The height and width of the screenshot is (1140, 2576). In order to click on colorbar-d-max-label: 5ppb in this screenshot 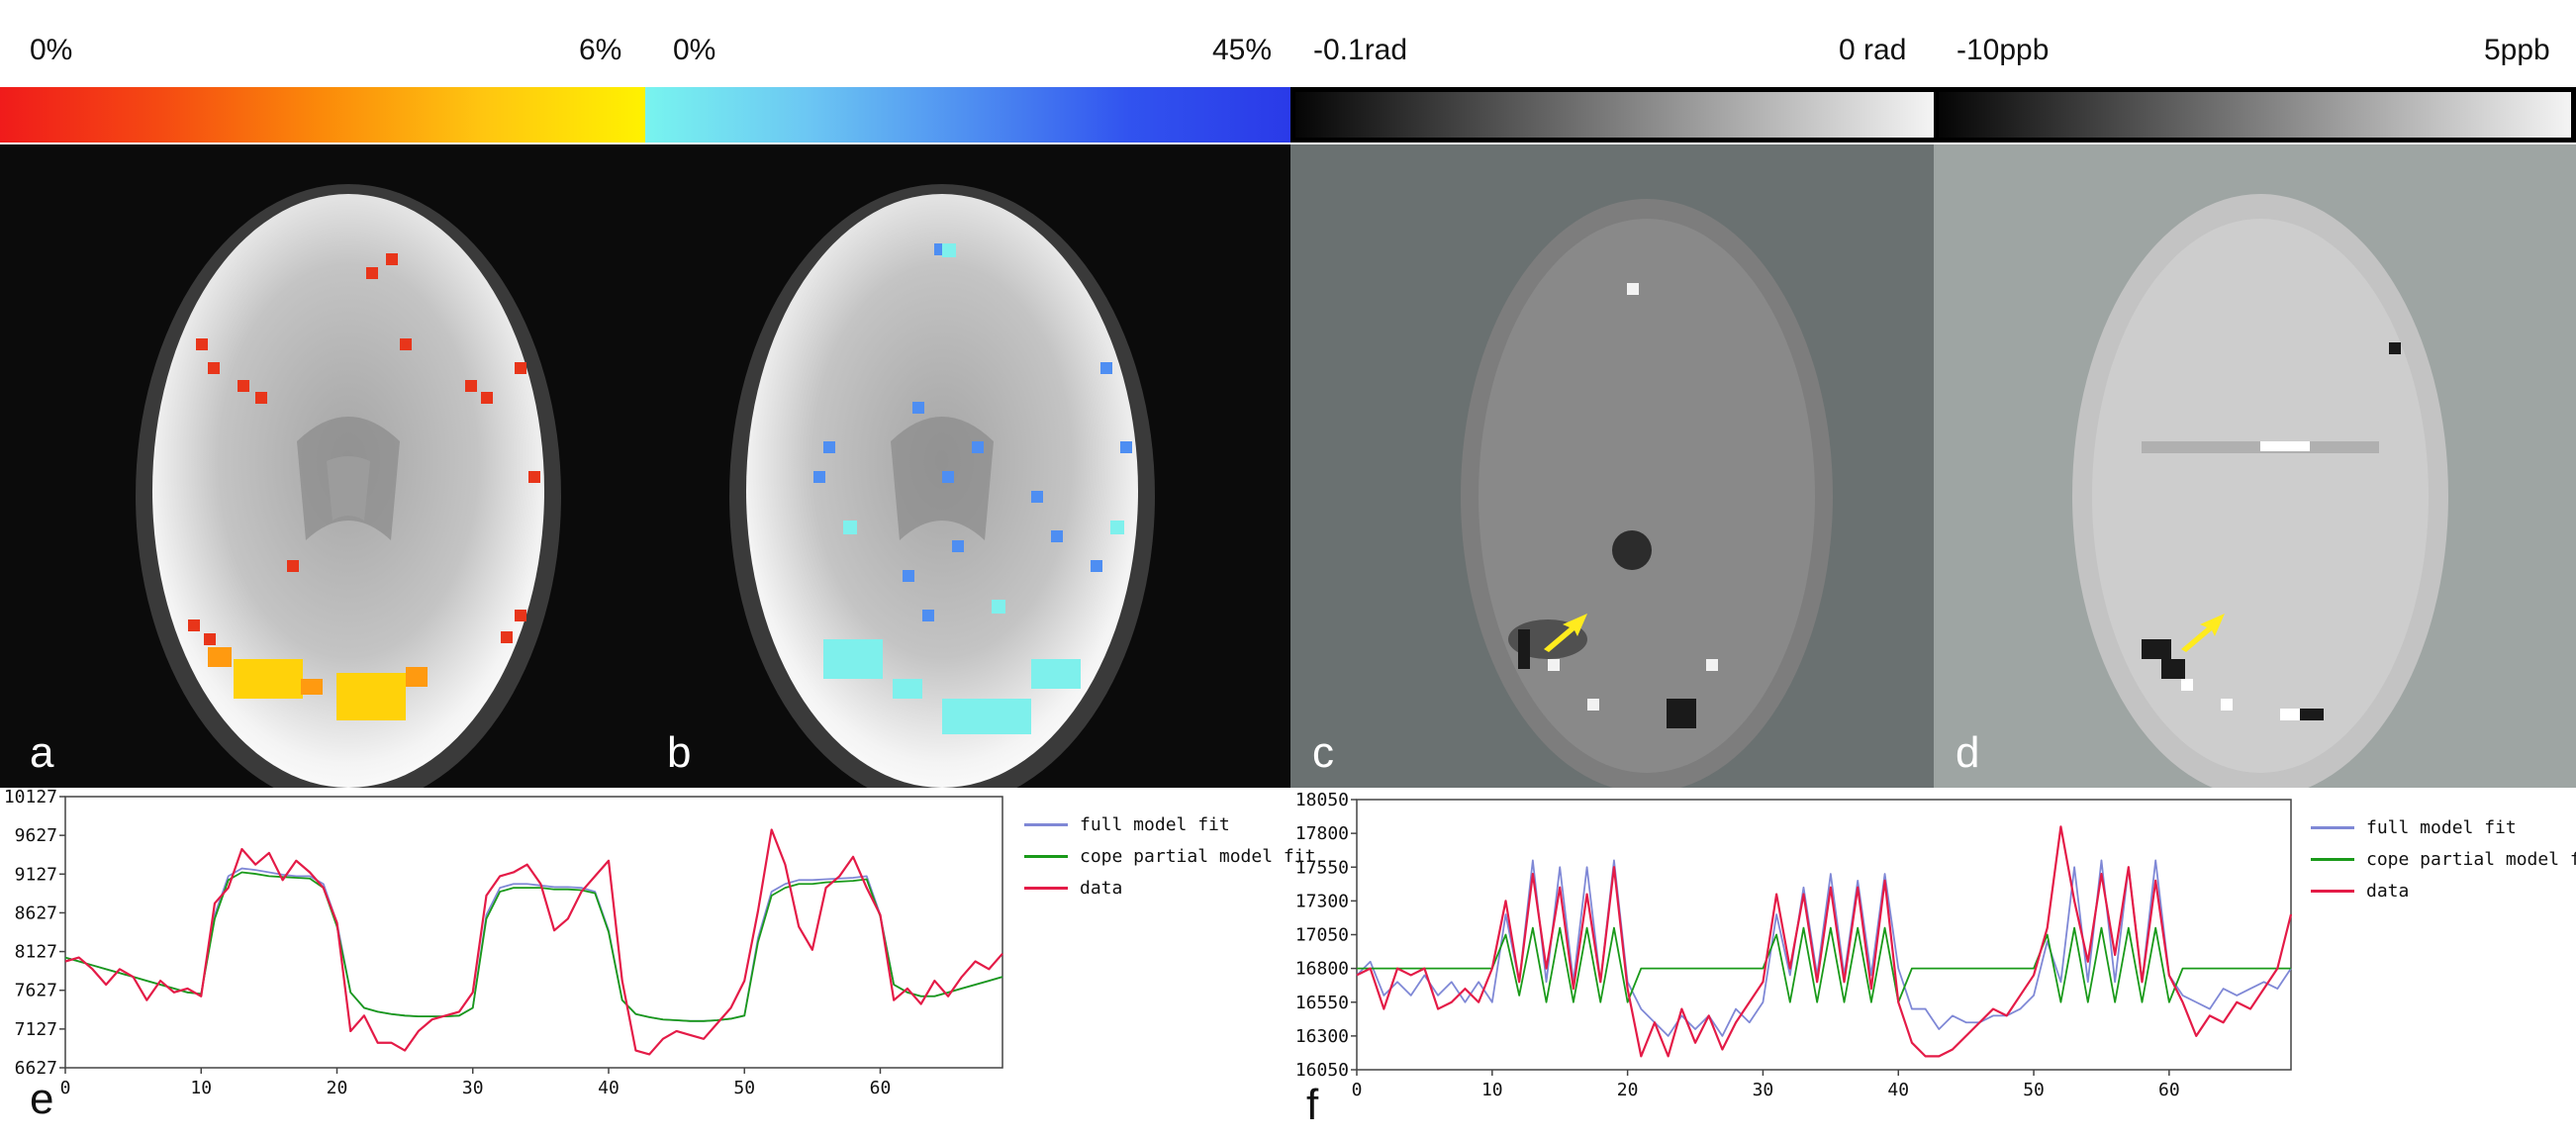, I will do `click(2517, 50)`.